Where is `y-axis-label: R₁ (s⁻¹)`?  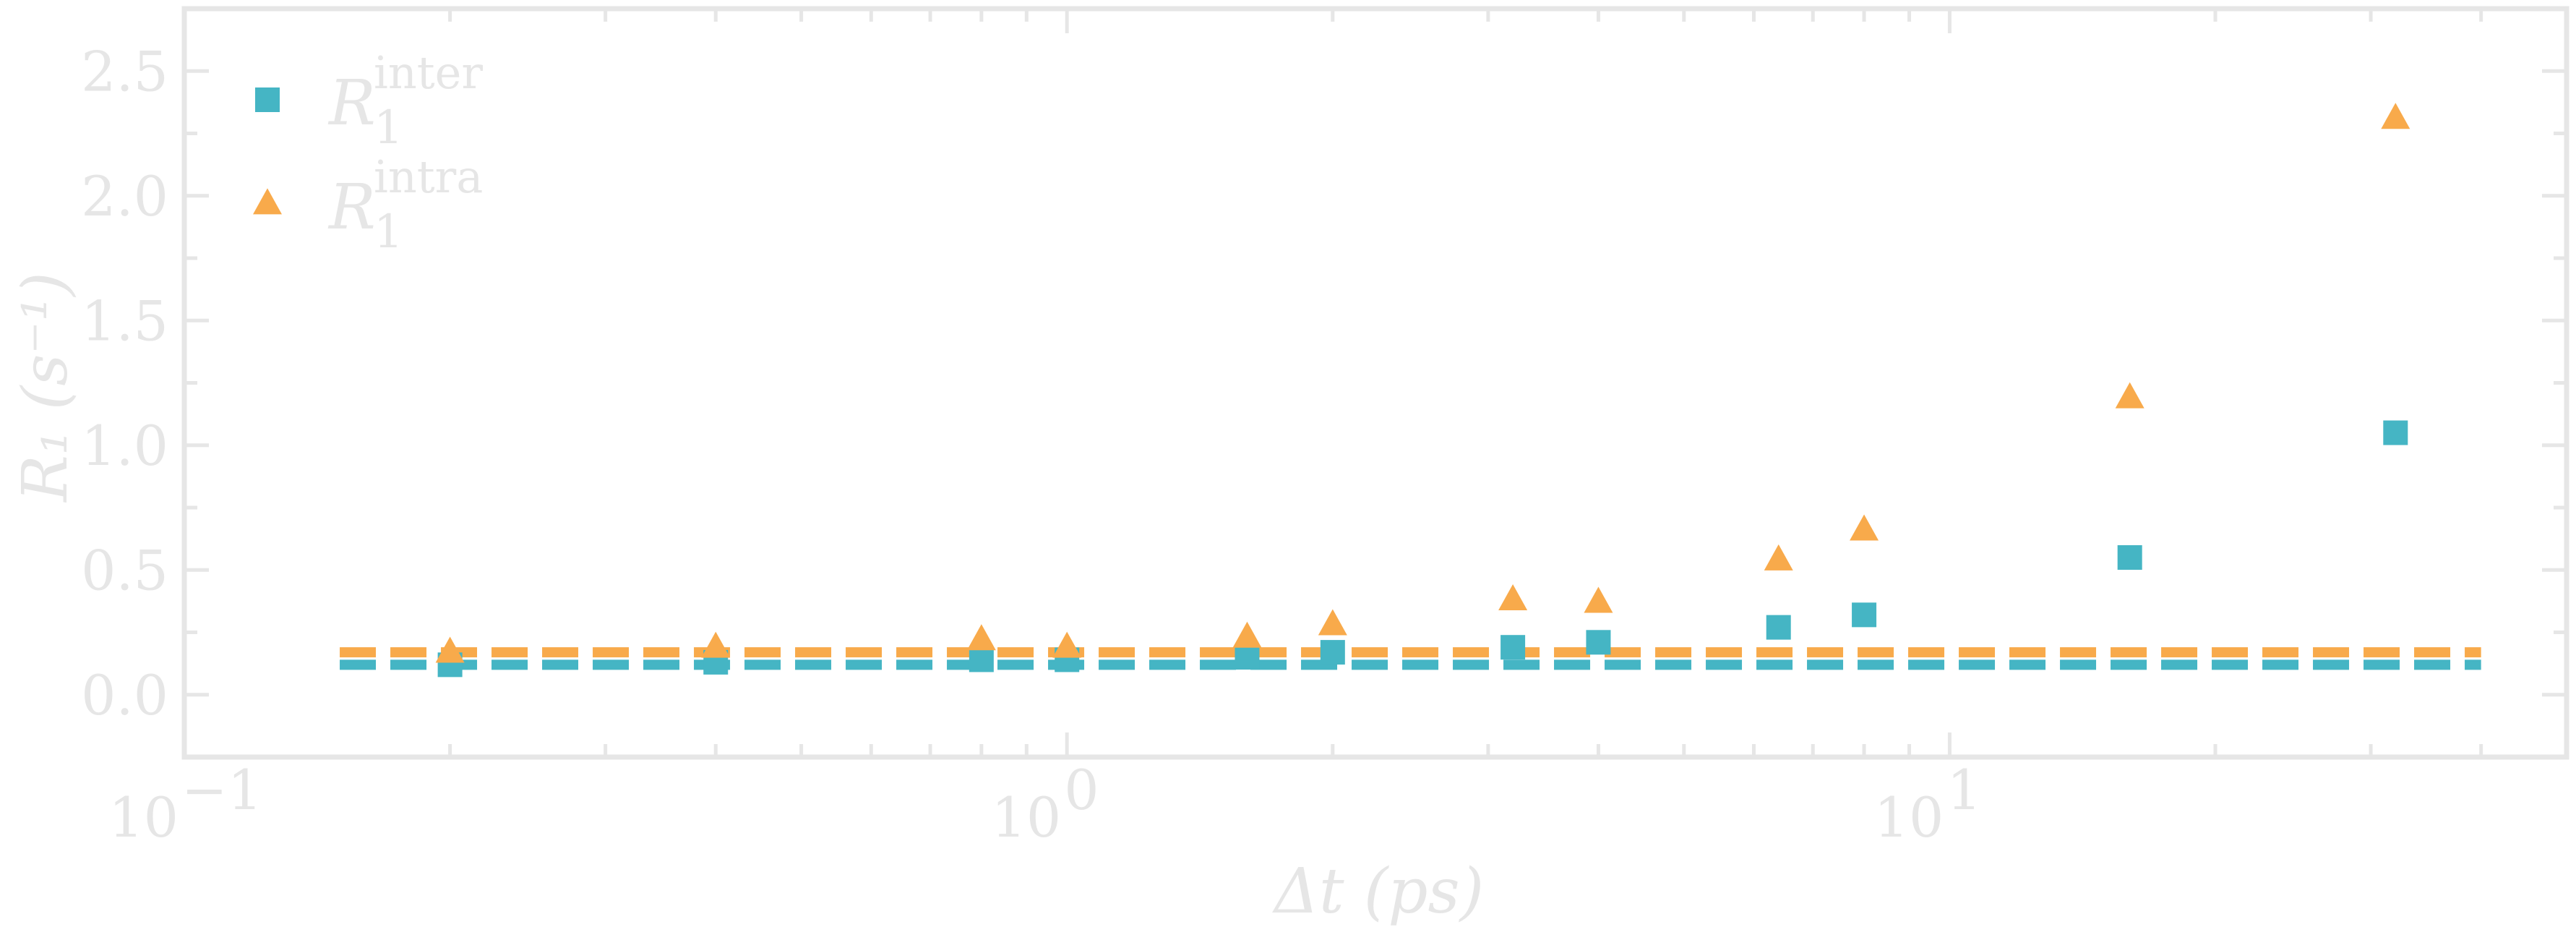
y-axis-label: R₁ (s⁻¹) is located at coordinates (46, 388).